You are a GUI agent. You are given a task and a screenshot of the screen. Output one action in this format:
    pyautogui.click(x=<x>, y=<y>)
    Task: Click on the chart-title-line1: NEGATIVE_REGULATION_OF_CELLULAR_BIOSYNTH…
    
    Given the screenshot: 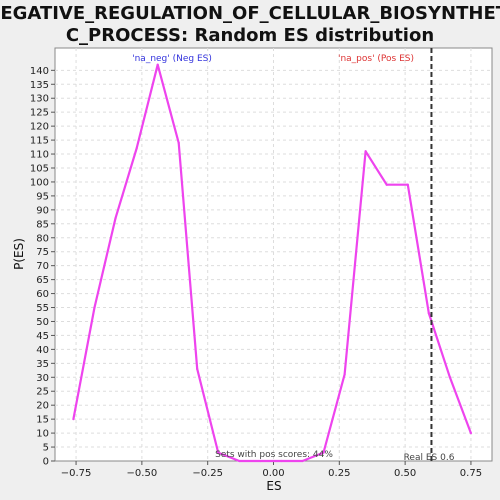 What is the action you would take?
    pyautogui.click(x=250, y=13)
    